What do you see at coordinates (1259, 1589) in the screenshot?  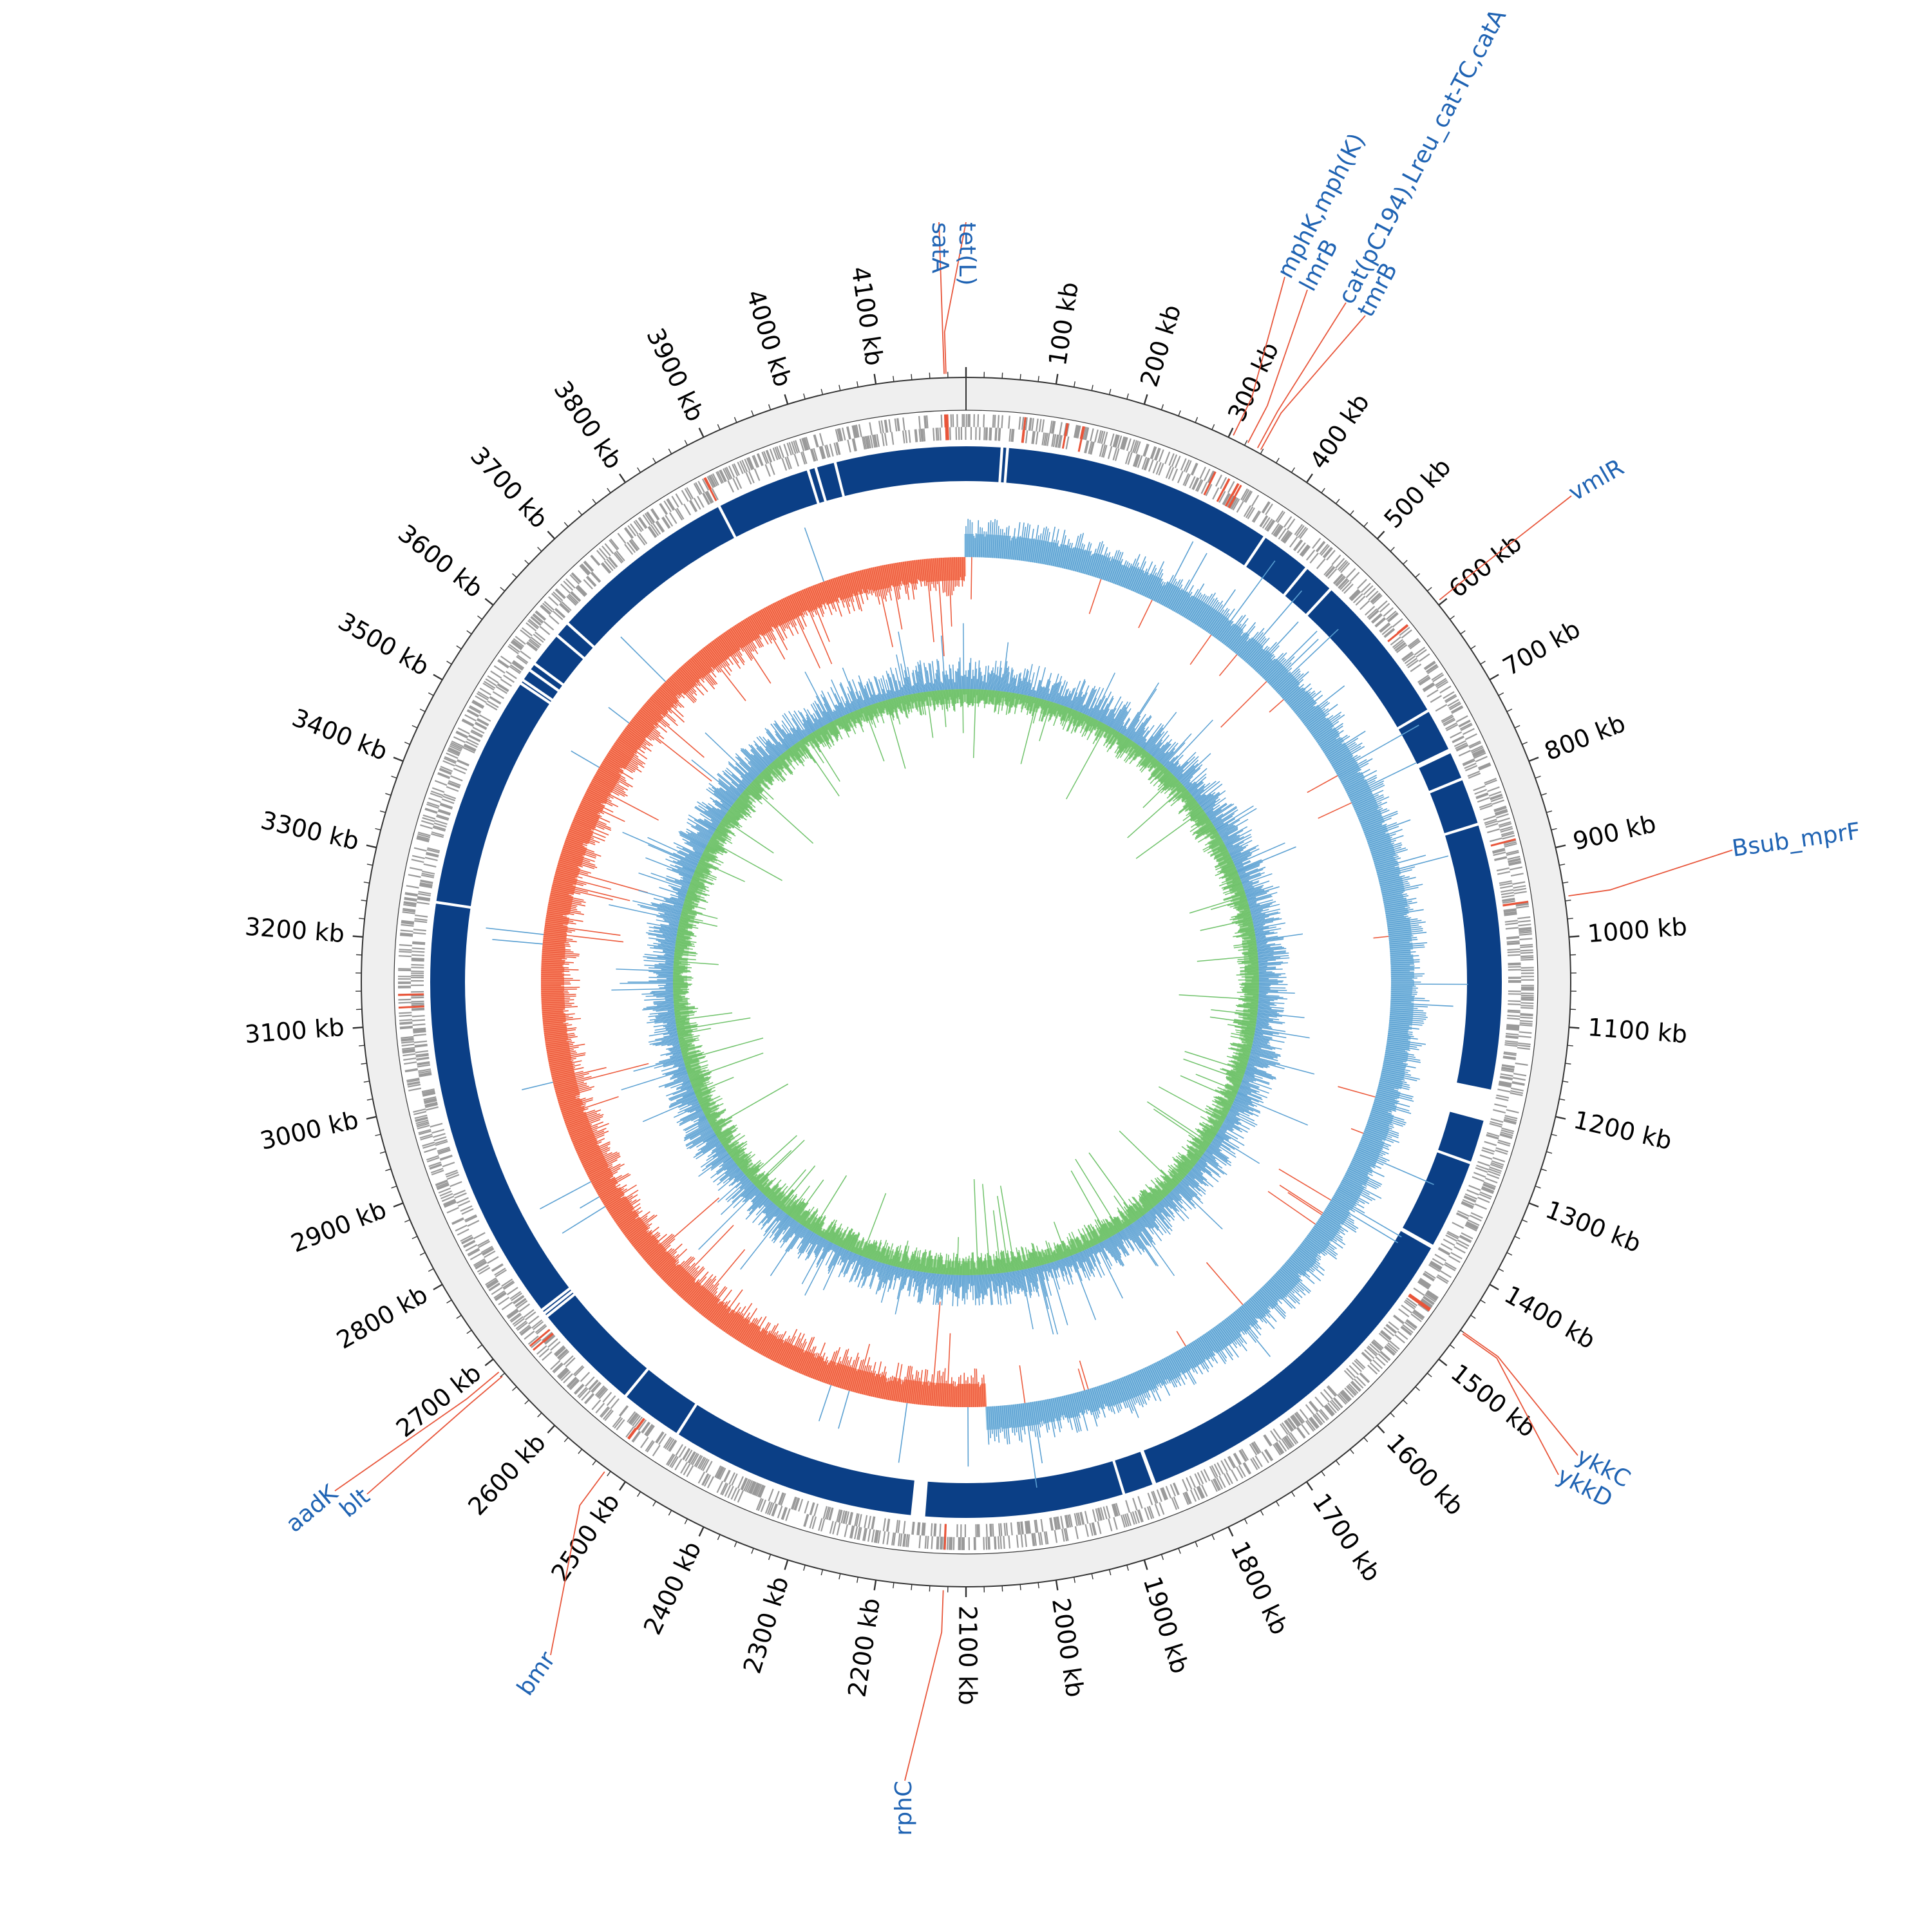 I see `tick-label: 1800 kb` at bounding box center [1259, 1589].